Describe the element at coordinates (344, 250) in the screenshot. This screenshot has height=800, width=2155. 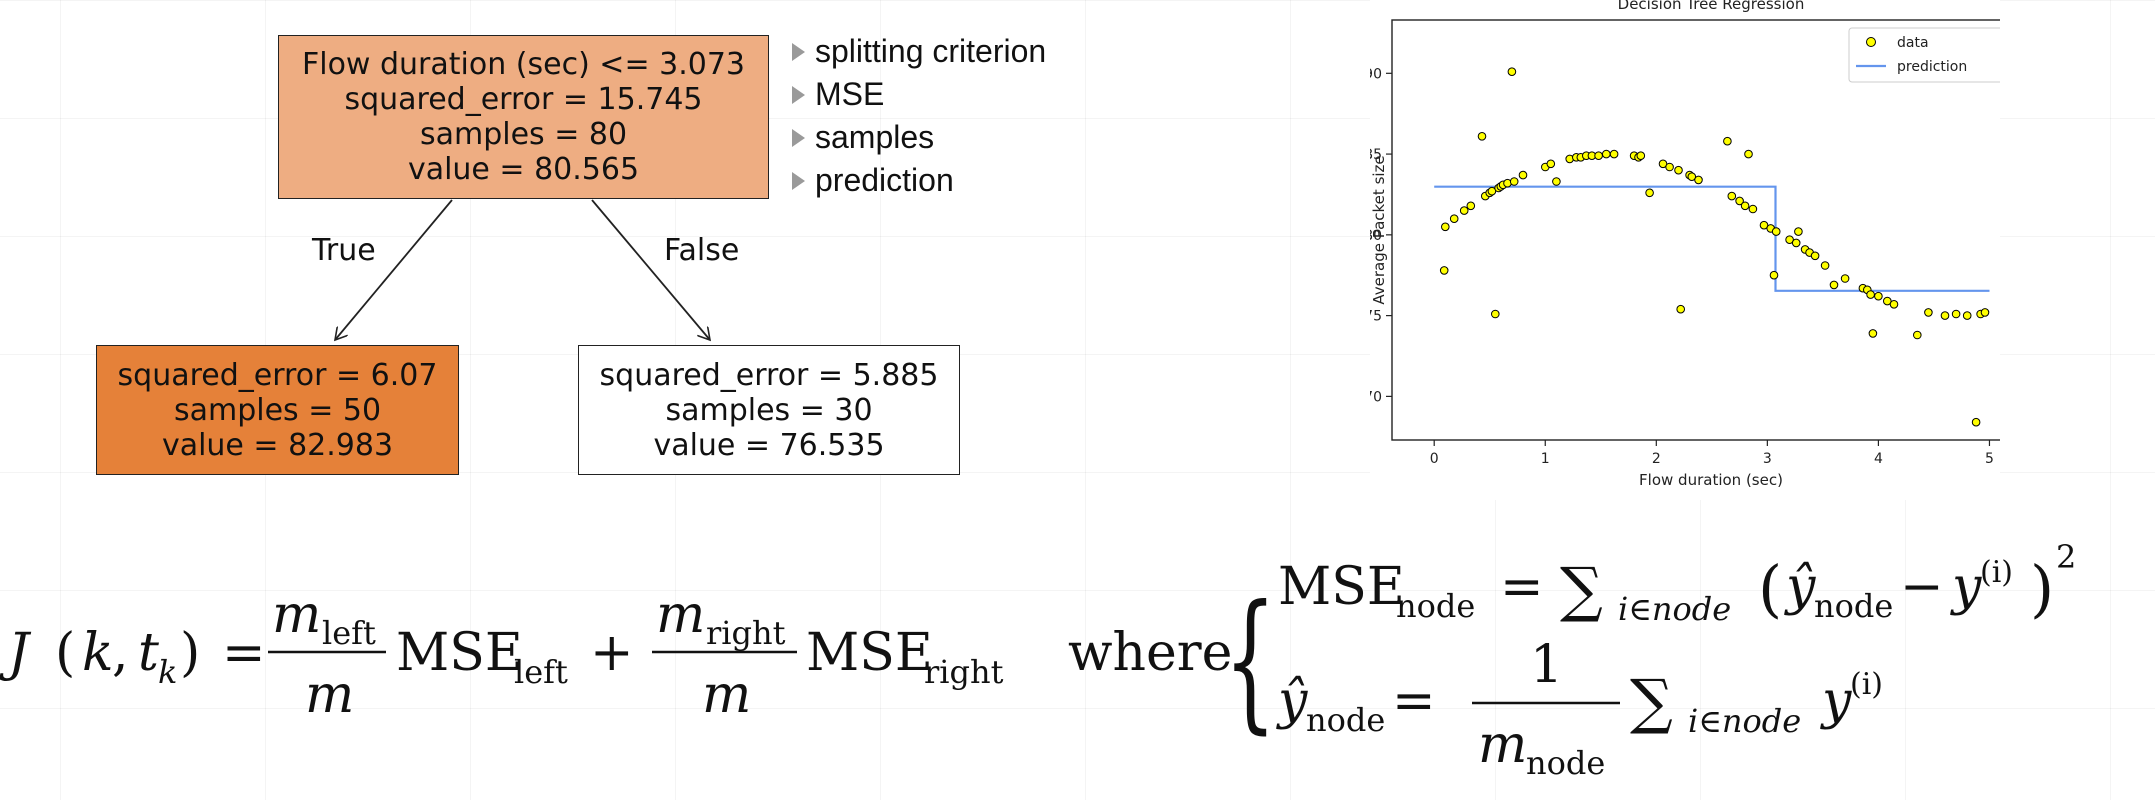
I see `true-edge-label: True` at that location.